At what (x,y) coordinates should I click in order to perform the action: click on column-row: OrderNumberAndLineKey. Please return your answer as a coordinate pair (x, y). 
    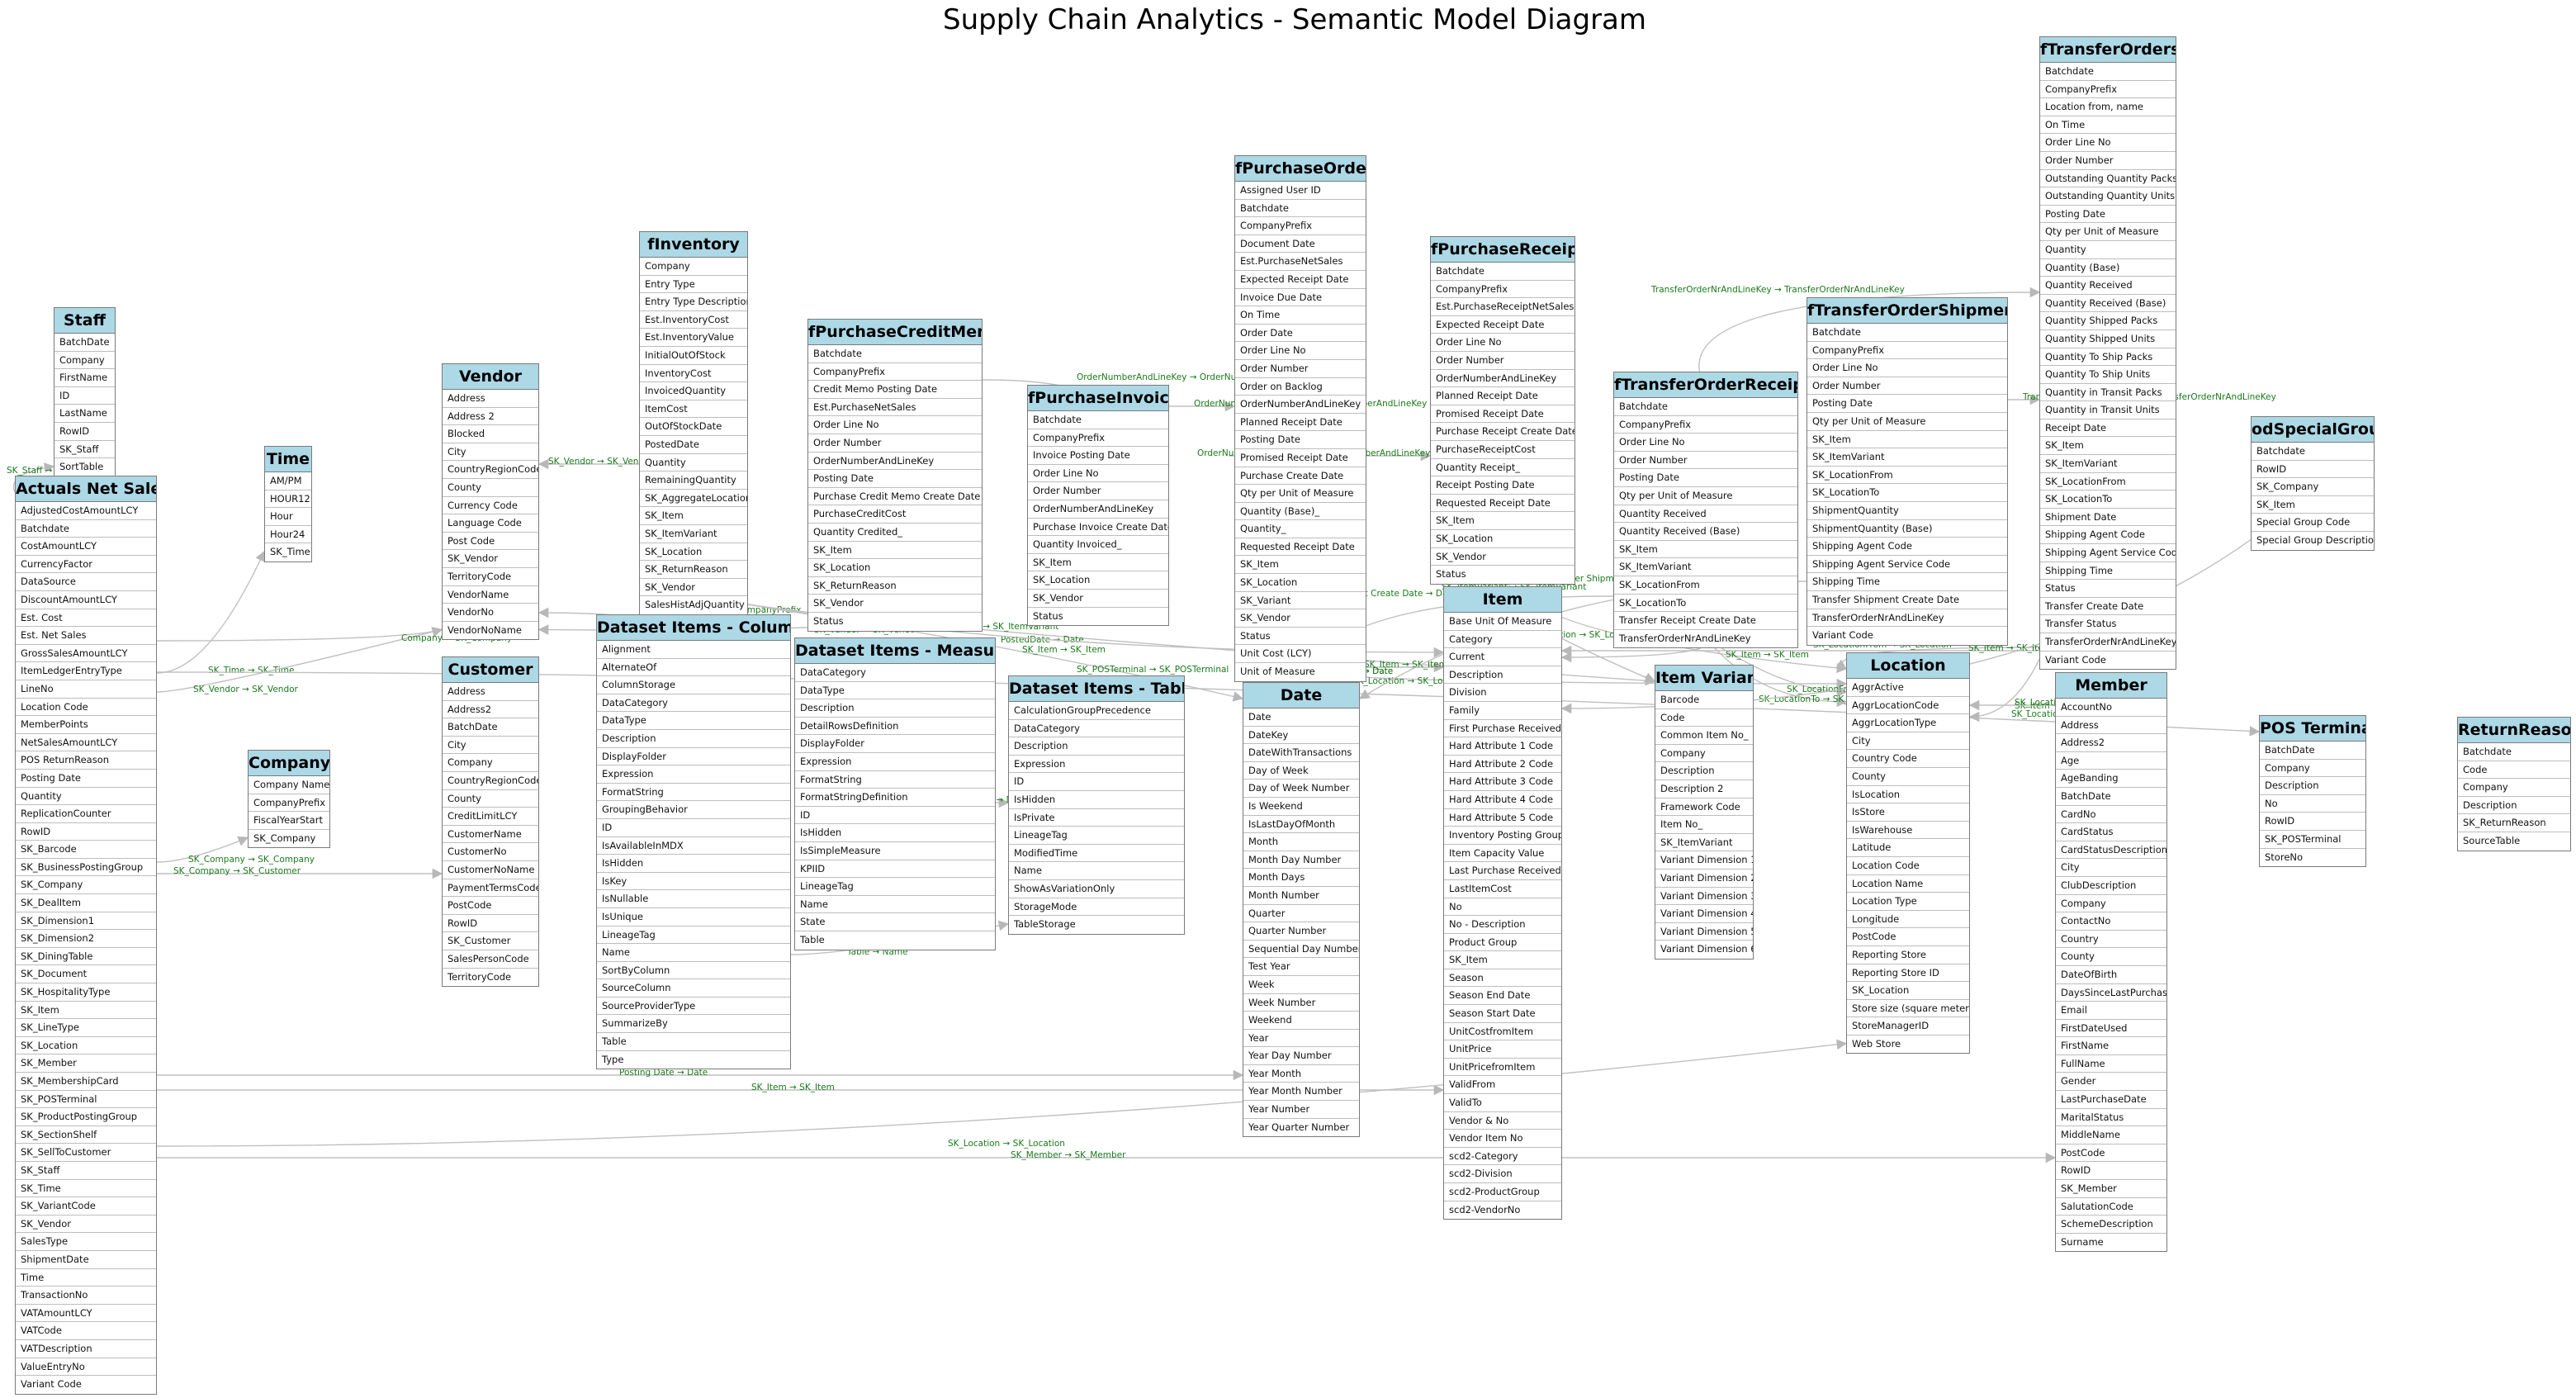
    Looking at the image, I should click on (1098, 509).